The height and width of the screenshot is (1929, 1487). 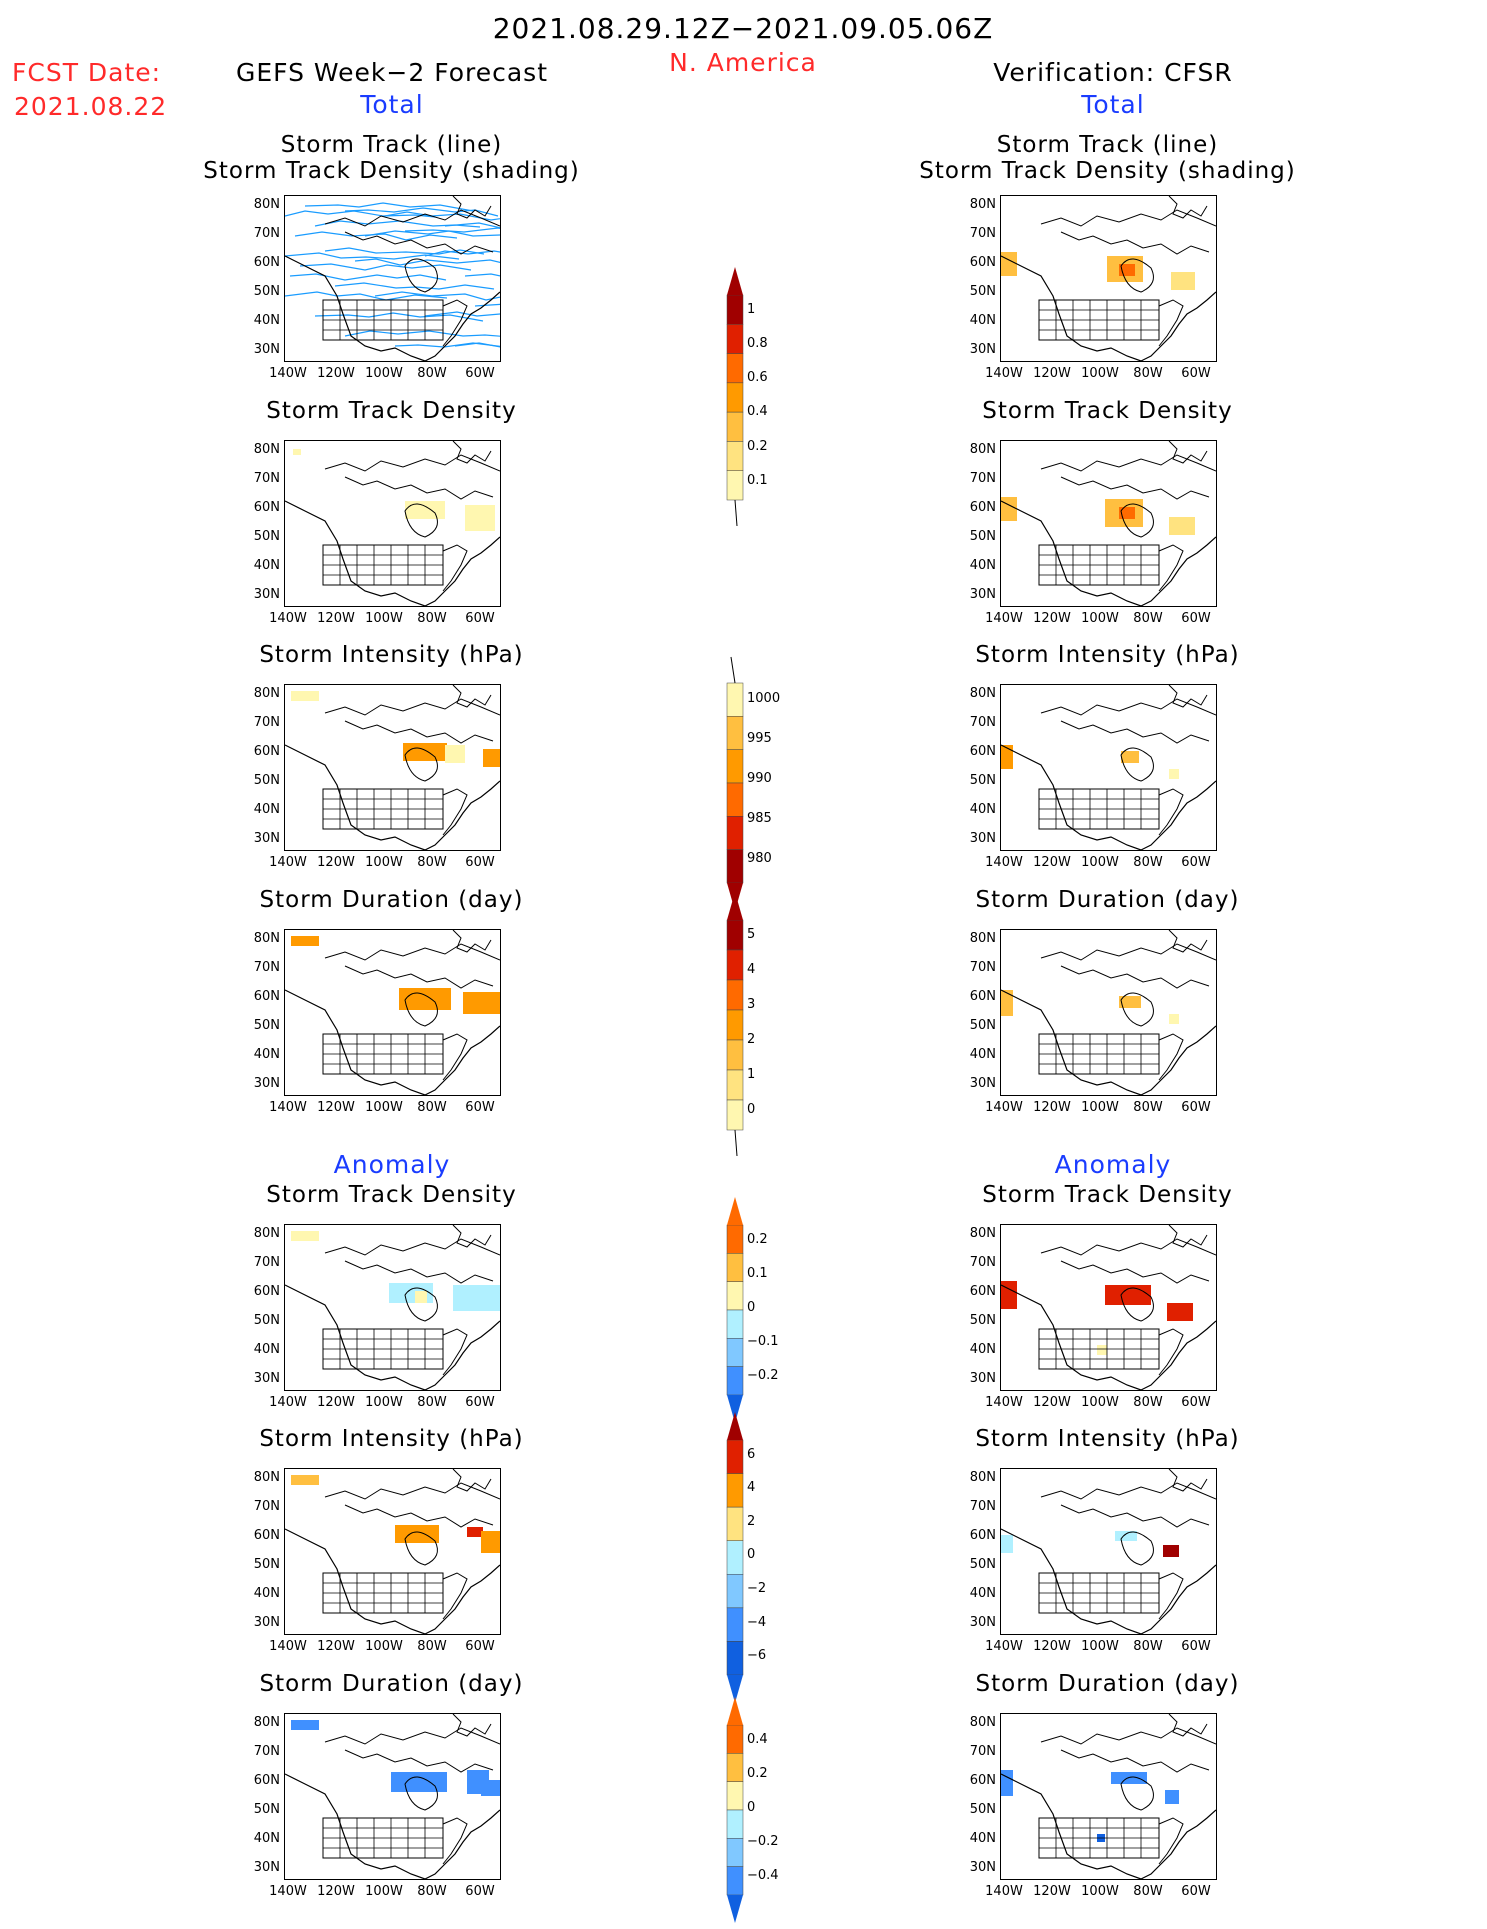 What do you see at coordinates (392, 1012) in the screenshot?
I see `map-panel-left-duration` at bounding box center [392, 1012].